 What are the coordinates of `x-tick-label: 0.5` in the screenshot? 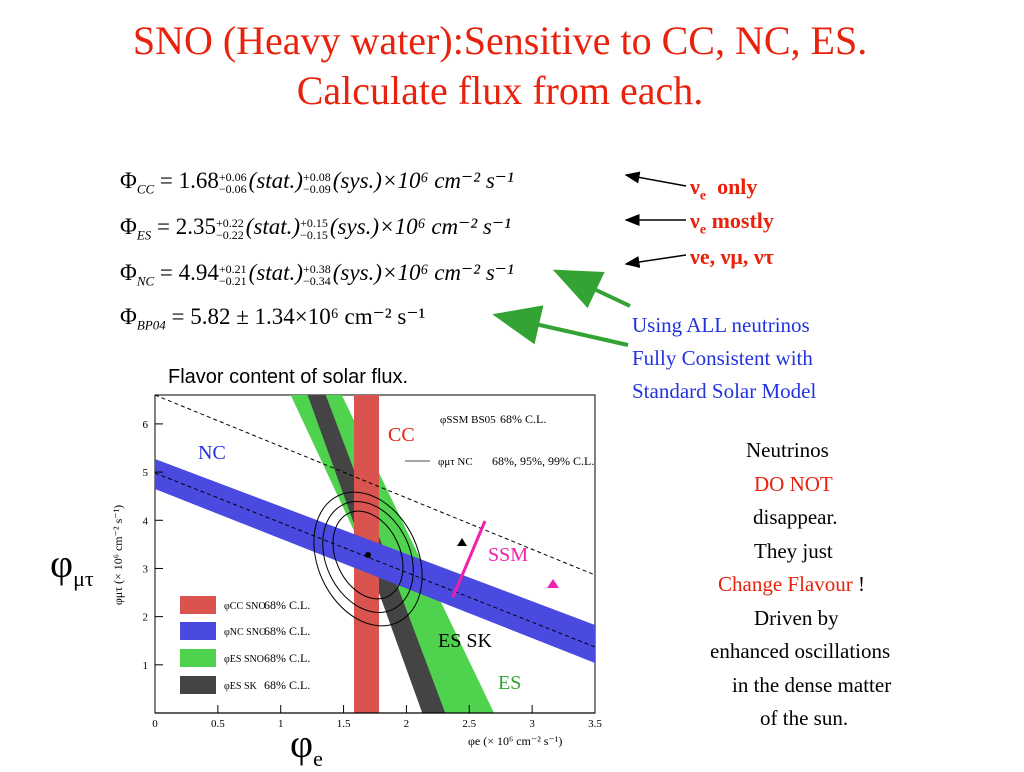 It's located at (218, 724).